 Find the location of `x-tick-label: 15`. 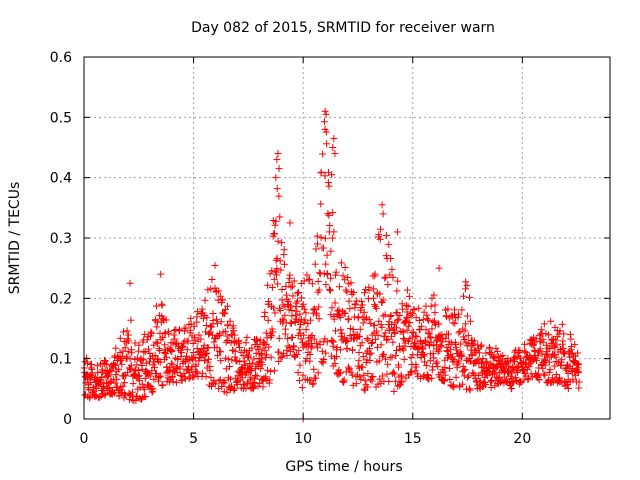

x-tick-label: 15 is located at coordinates (413, 439).